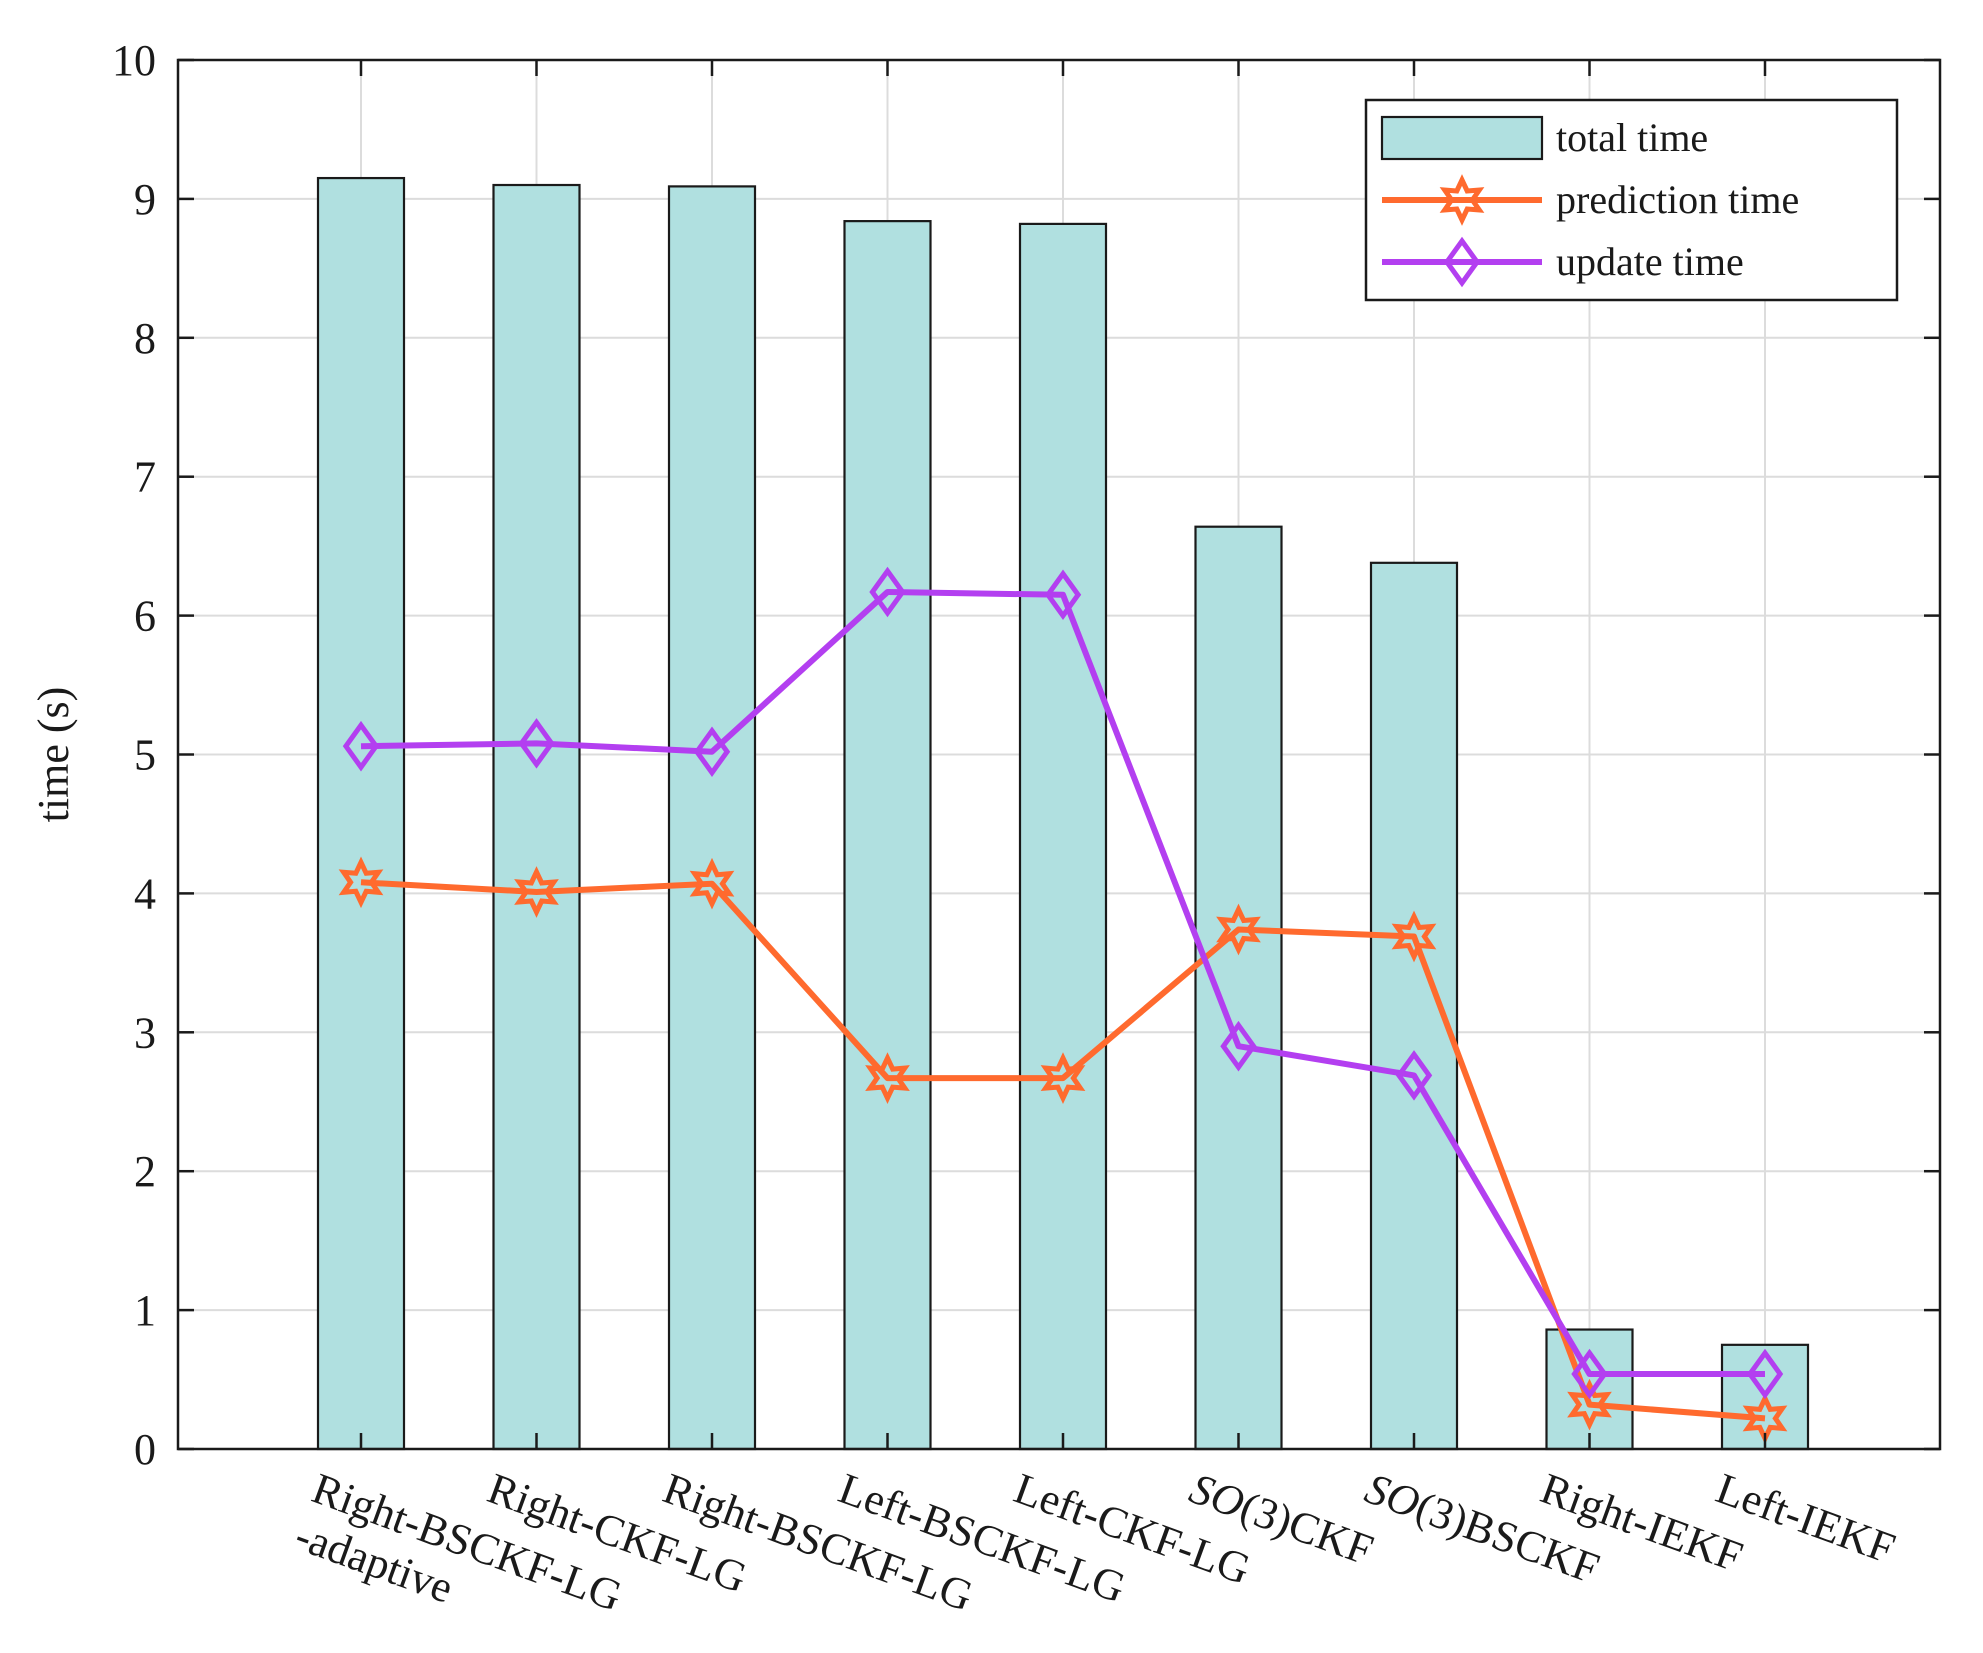 This screenshot has width=1983, height=1653. What do you see at coordinates (1632, 137) in the screenshot?
I see `legend-label: total time` at bounding box center [1632, 137].